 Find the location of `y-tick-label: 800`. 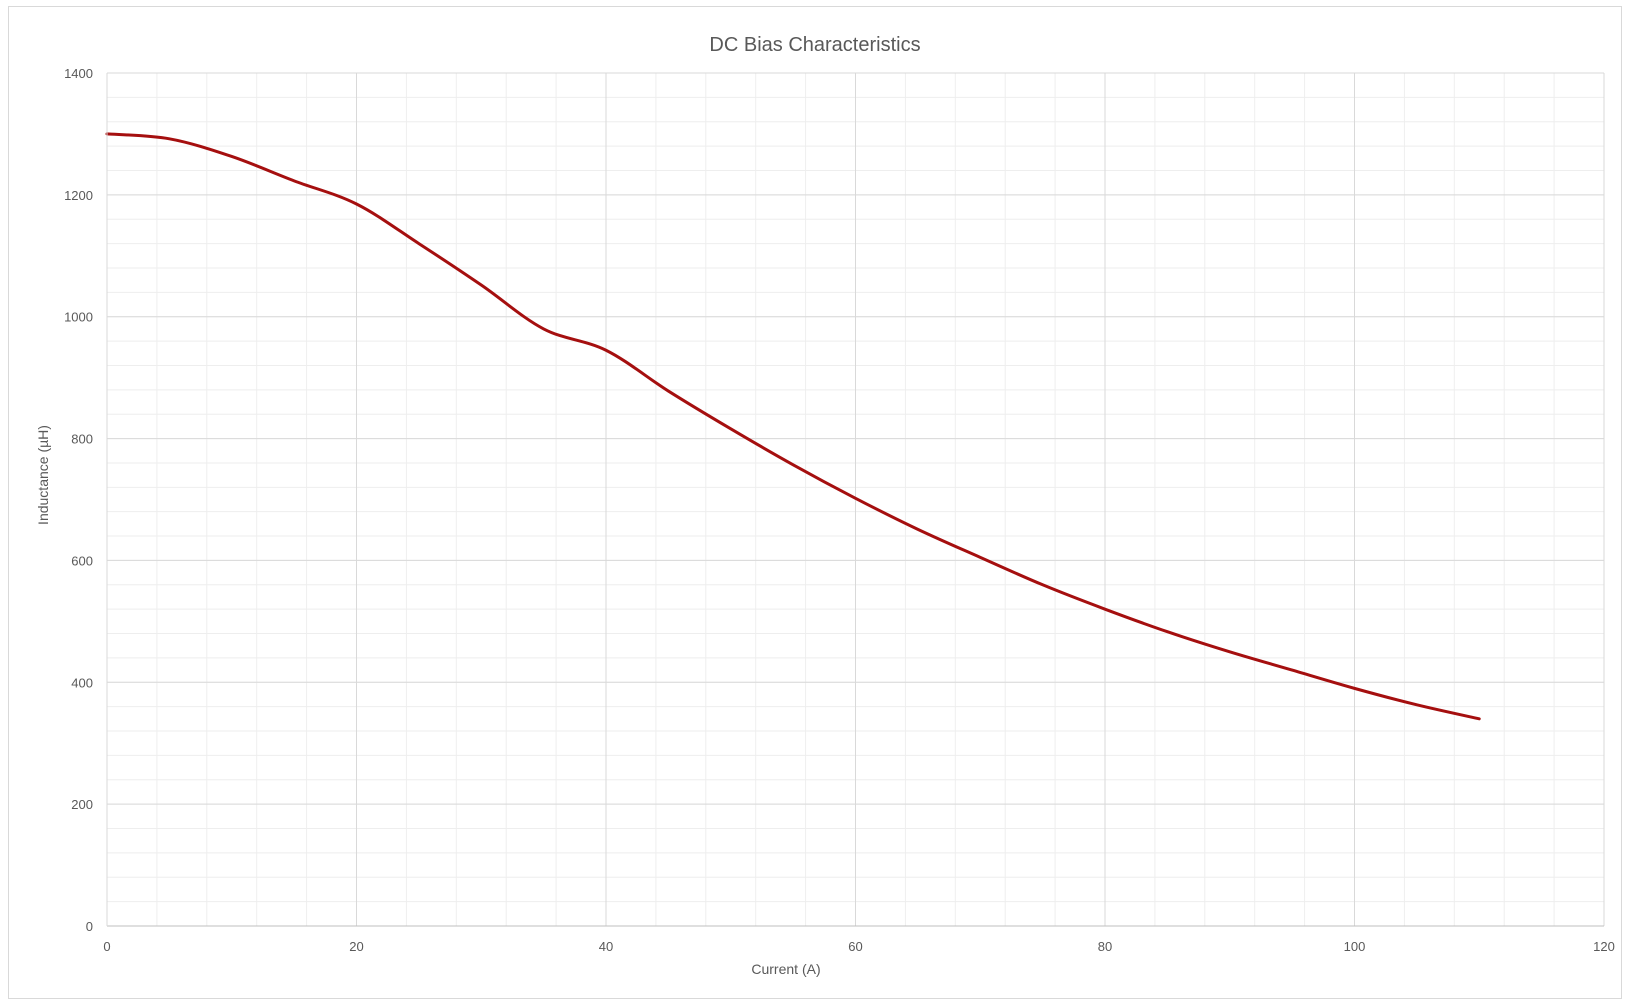

y-tick-label: 800 is located at coordinates (82, 439).